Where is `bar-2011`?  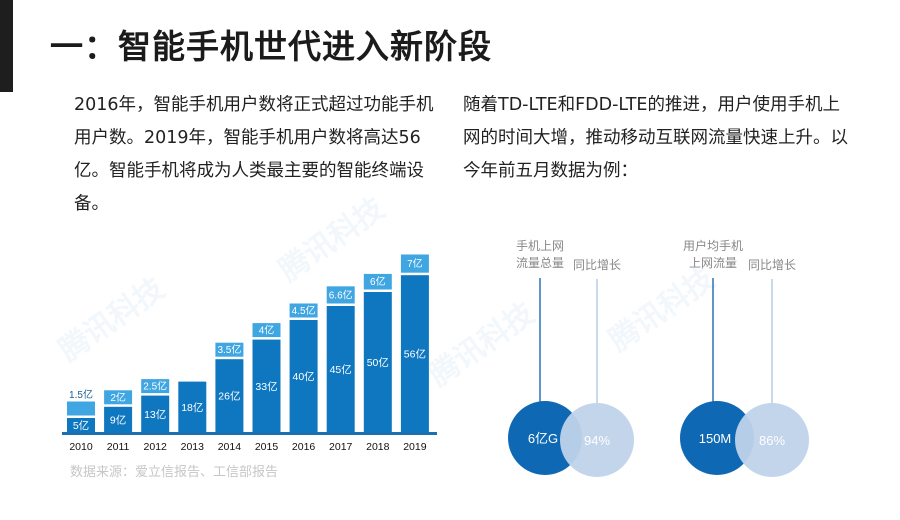
bar-2011 is located at coordinates (118, 419).